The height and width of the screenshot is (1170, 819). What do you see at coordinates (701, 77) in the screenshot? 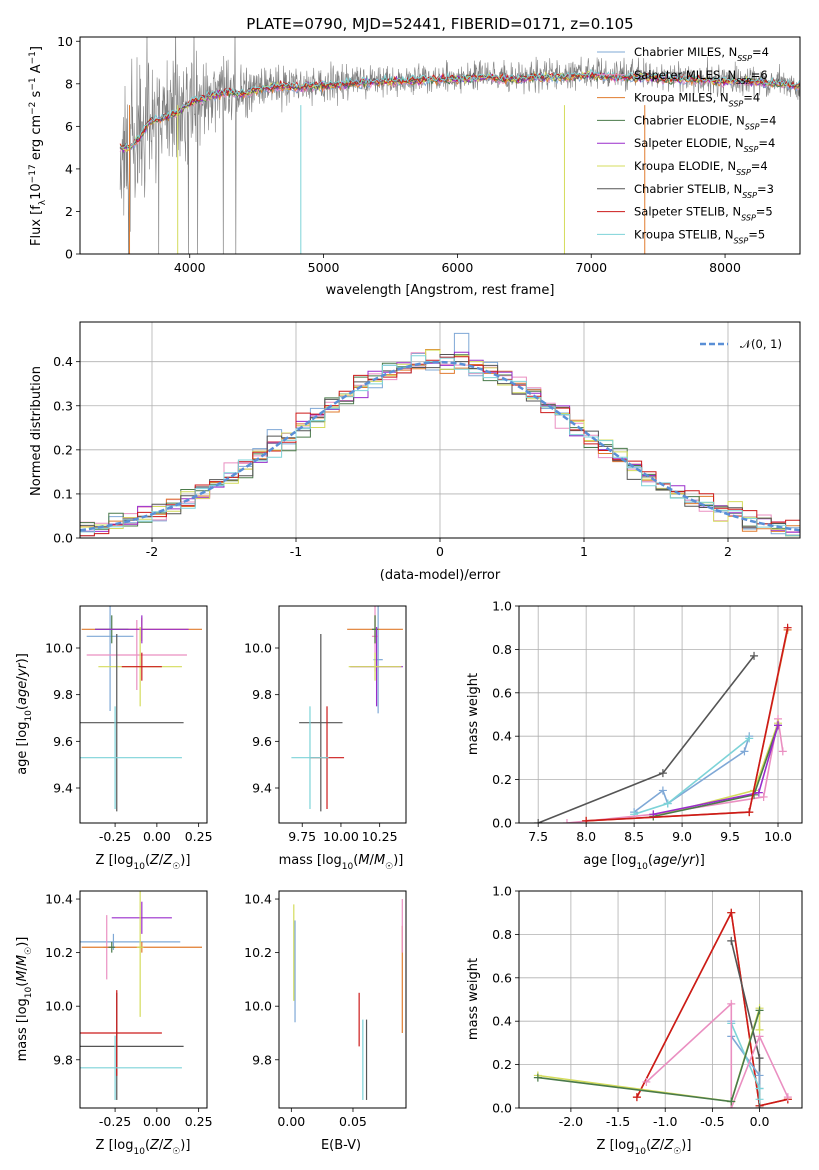
I see `legend-entry: Salpeter MILES, NSSP=6` at bounding box center [701, 77].